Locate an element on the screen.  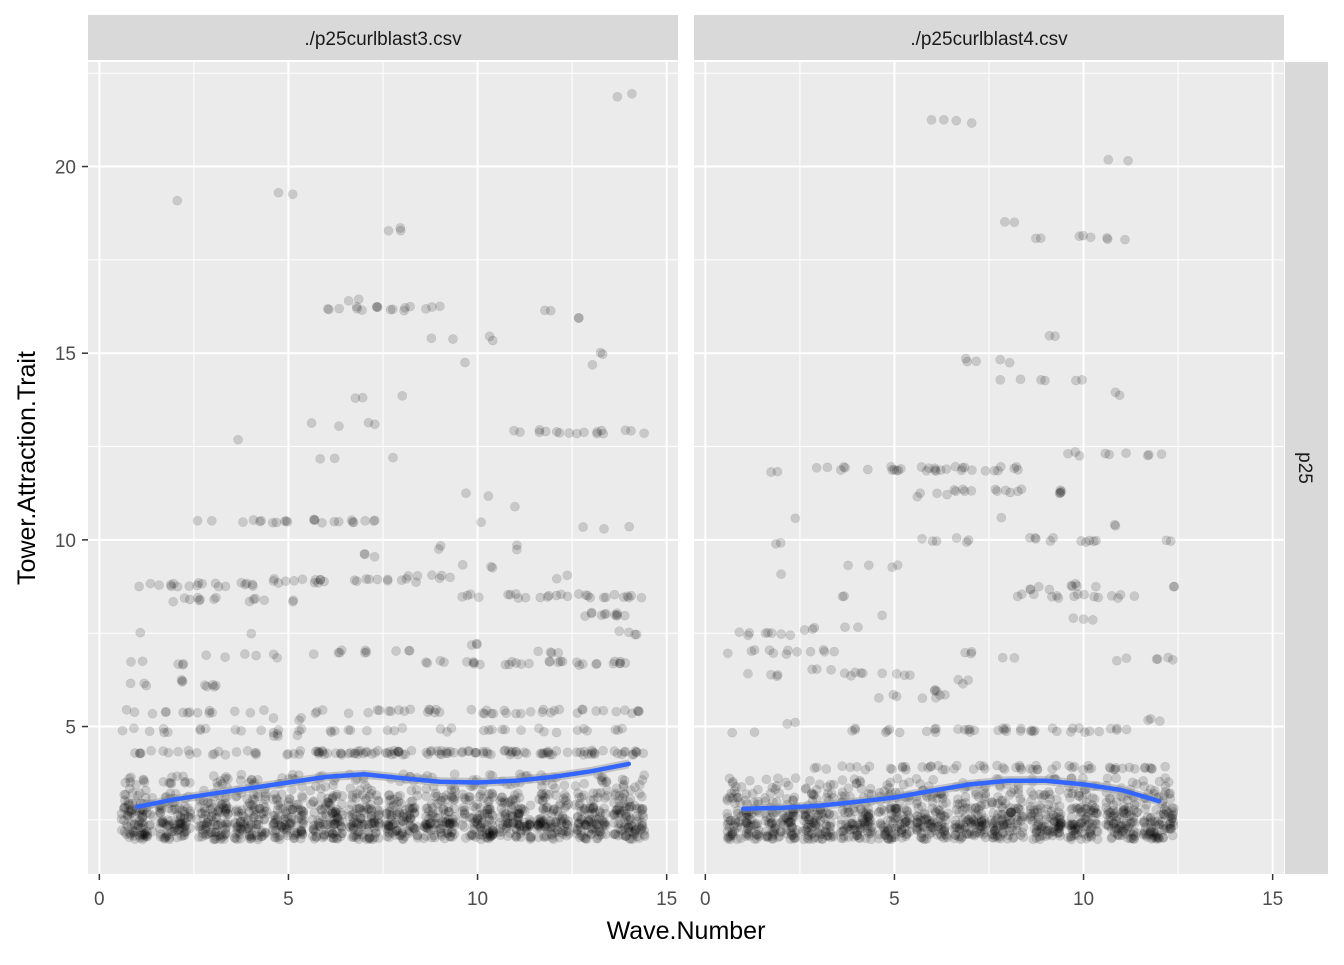
y-tick-label: 10 is located at coordinates (65, 541).